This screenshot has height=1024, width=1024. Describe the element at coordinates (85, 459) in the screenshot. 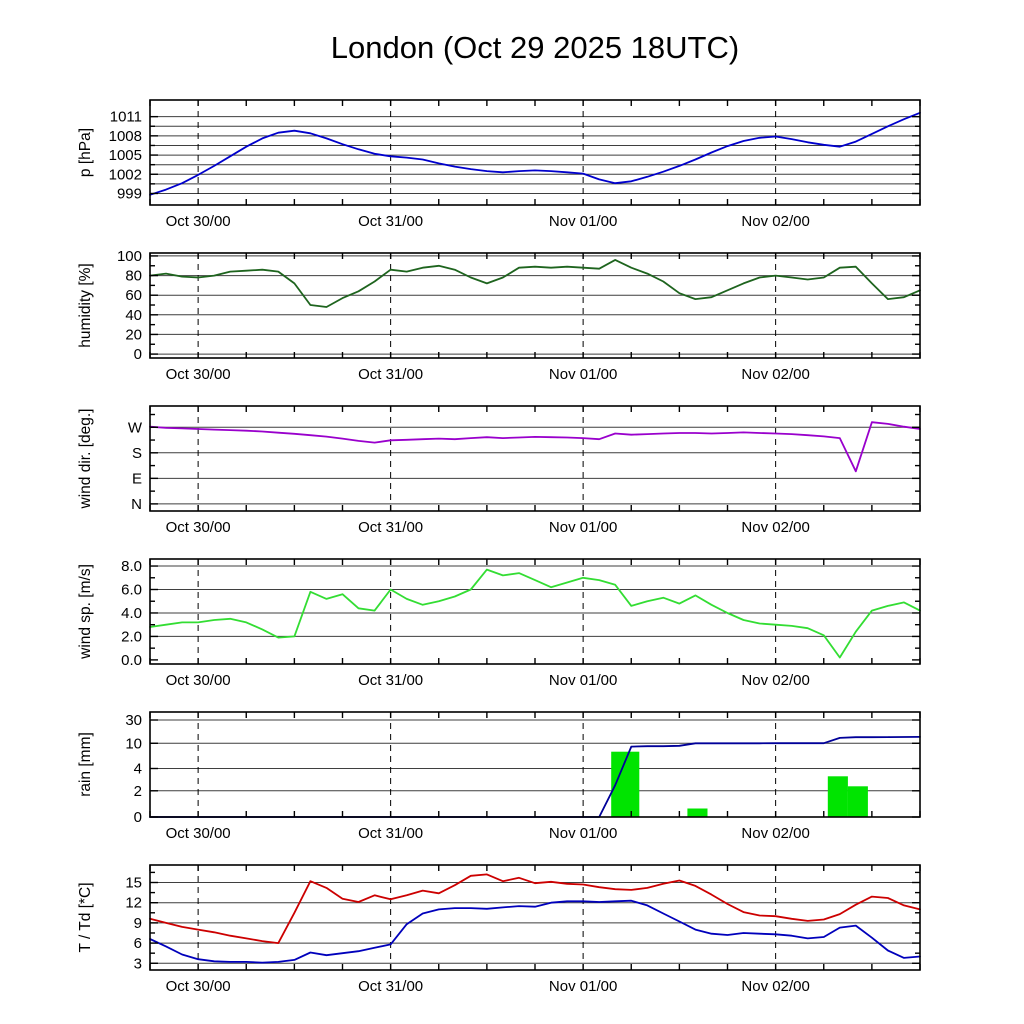

I see `y-axis-label-wind-direction: wind dir. [deg.]` at that location.